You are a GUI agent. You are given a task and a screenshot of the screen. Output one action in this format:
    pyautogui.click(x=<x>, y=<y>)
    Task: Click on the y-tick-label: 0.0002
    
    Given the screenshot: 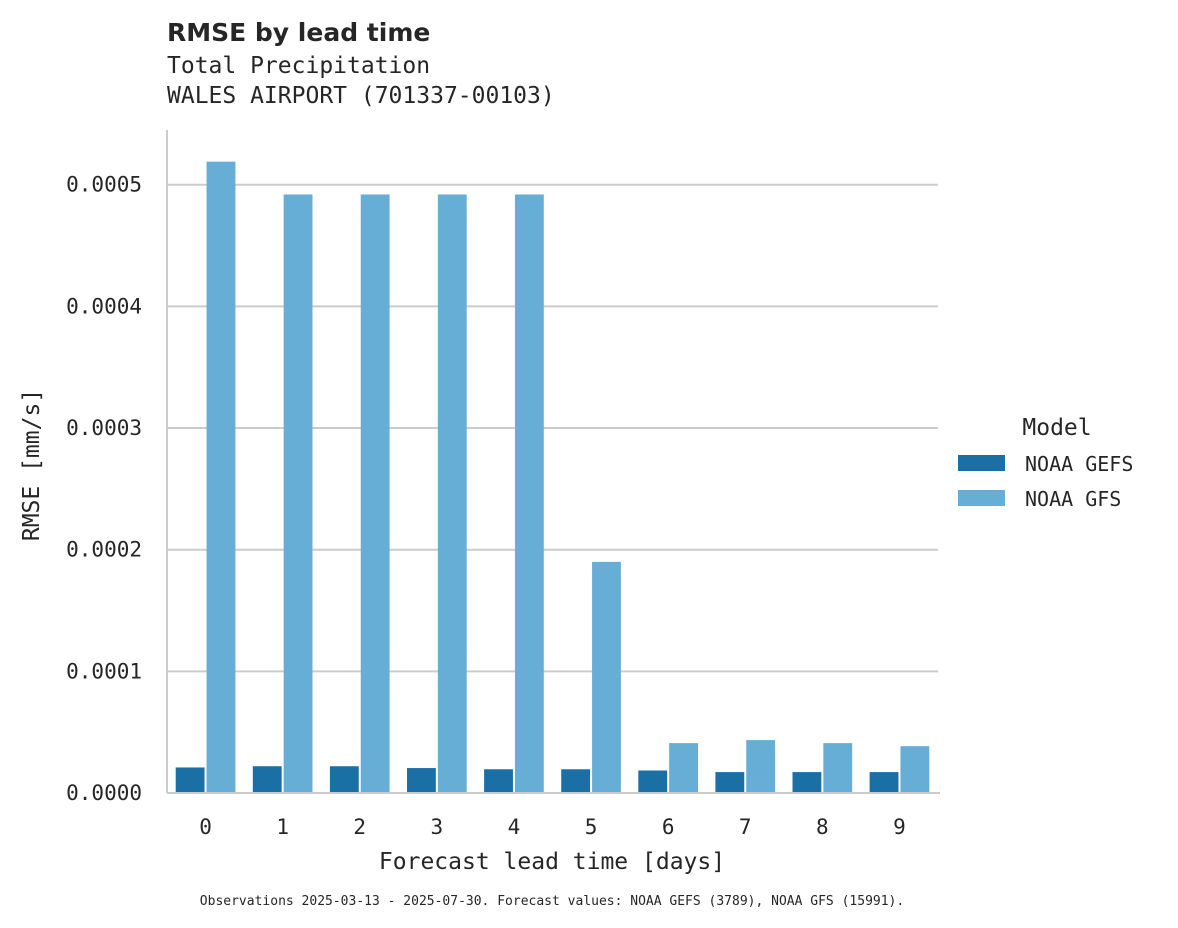 What is the action you would take?
    pyautogui.click(x=104, y=550)
    